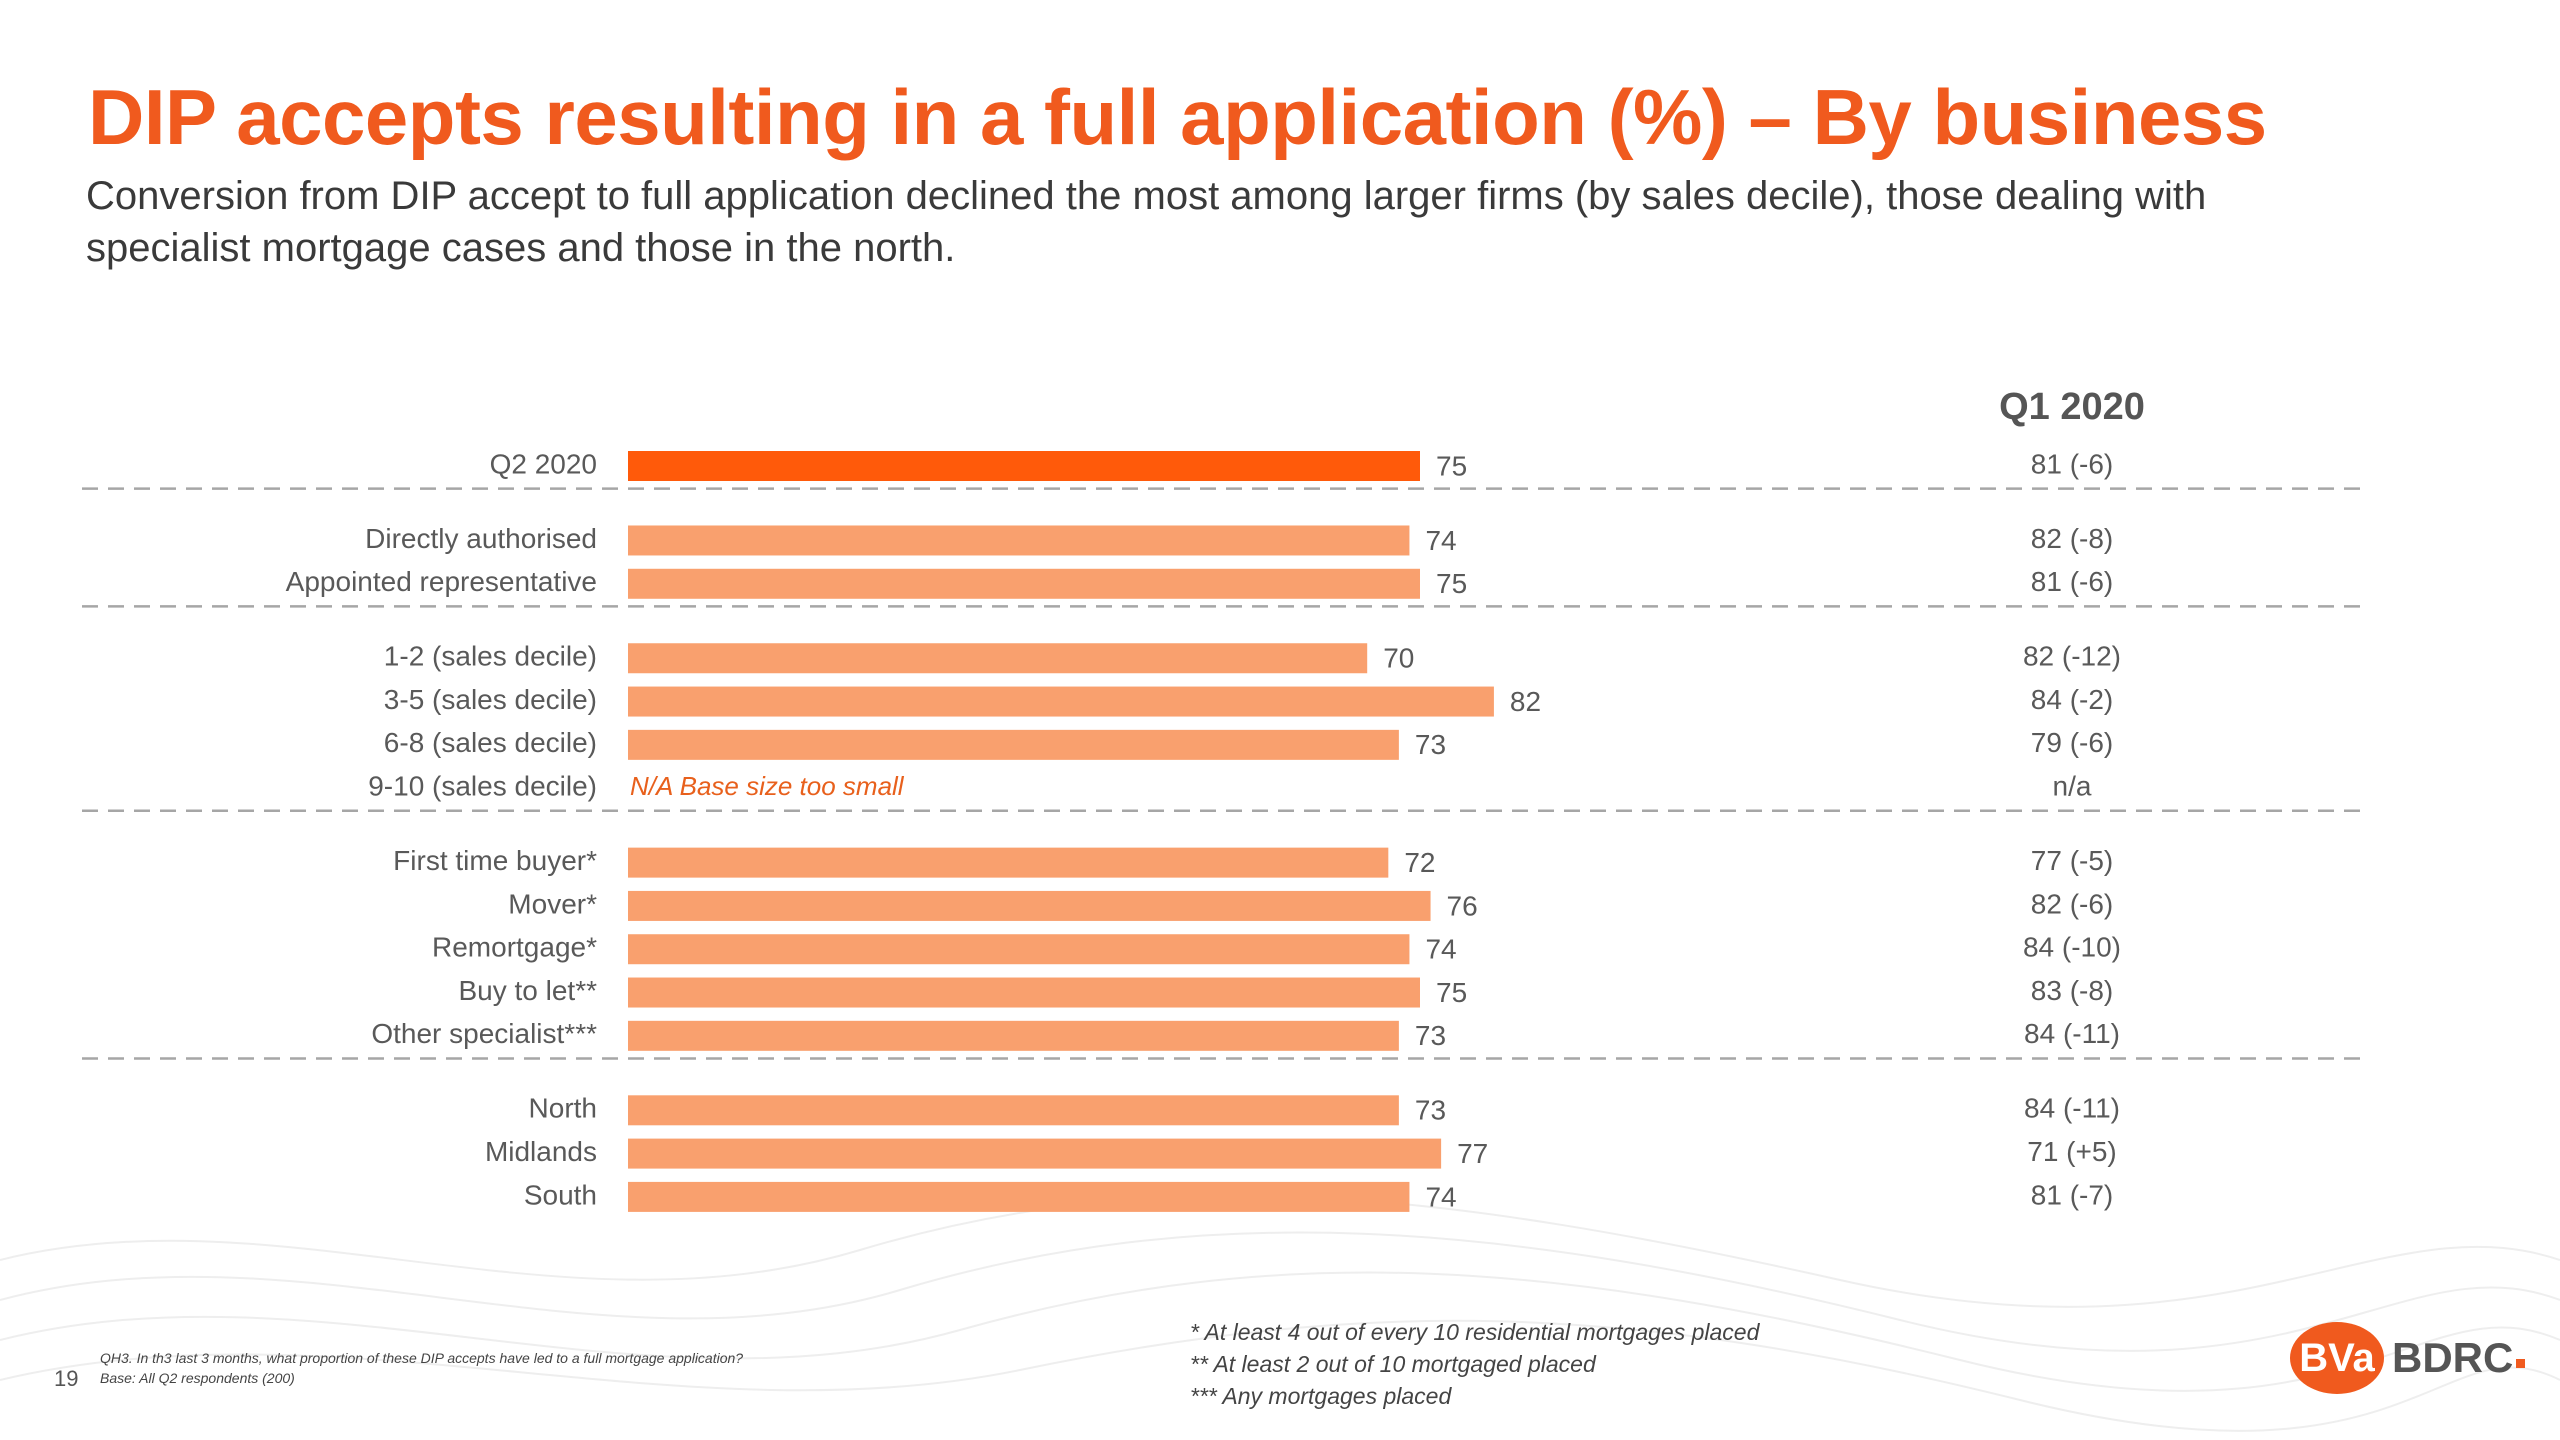 This screenshot has height=1440, width=2560. Describe the element at coordinates (2072, 1151) in the screenshot. I see `q1-value: 71 (+5)` at that location.